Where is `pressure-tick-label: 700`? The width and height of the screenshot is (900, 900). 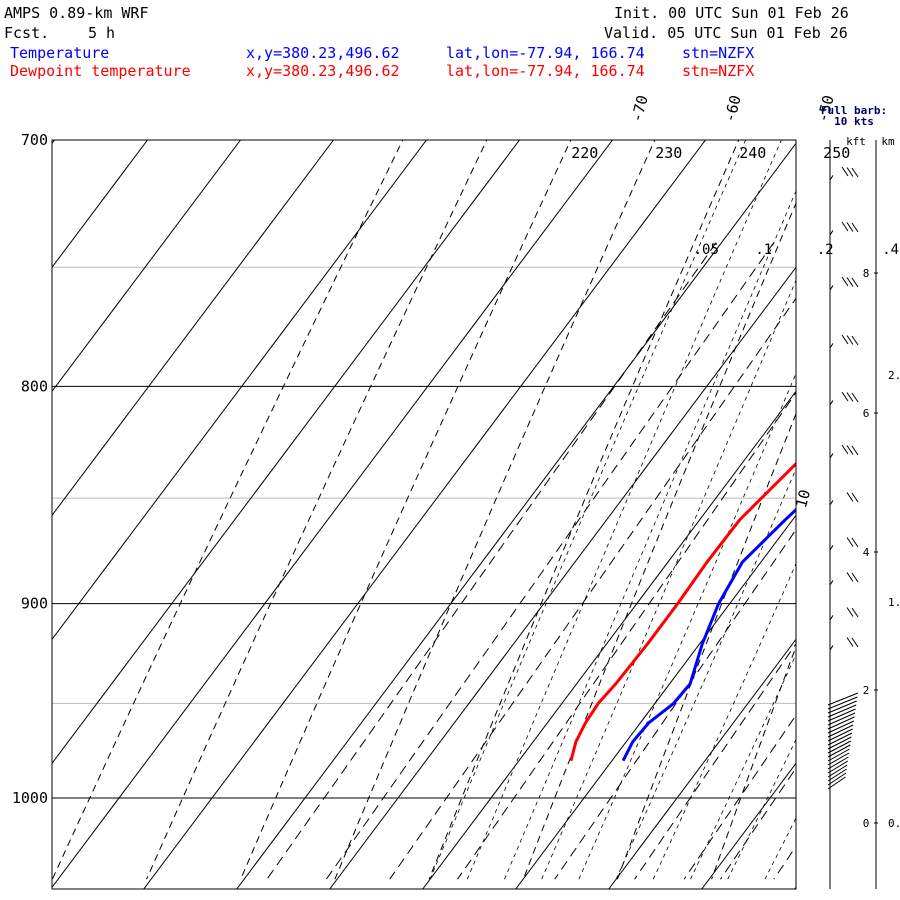
pressure-tick-label: 700 is located at coordinates (34, 140).